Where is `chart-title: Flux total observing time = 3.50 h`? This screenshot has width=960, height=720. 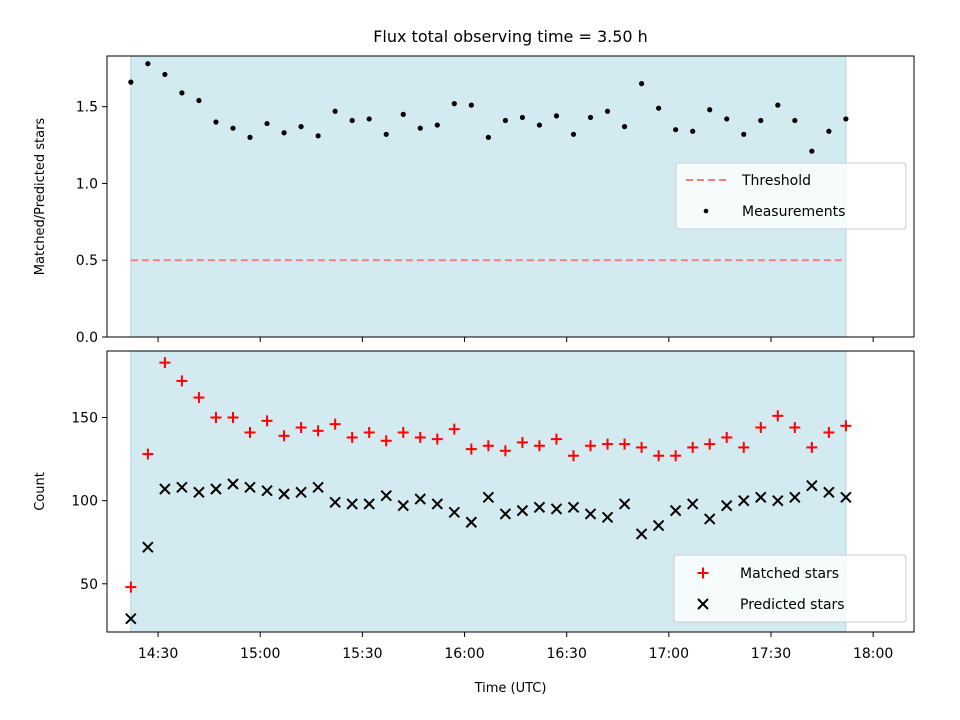
chart-title: Flux total observing time = 3.50 h is located at coordinates (510, 36).